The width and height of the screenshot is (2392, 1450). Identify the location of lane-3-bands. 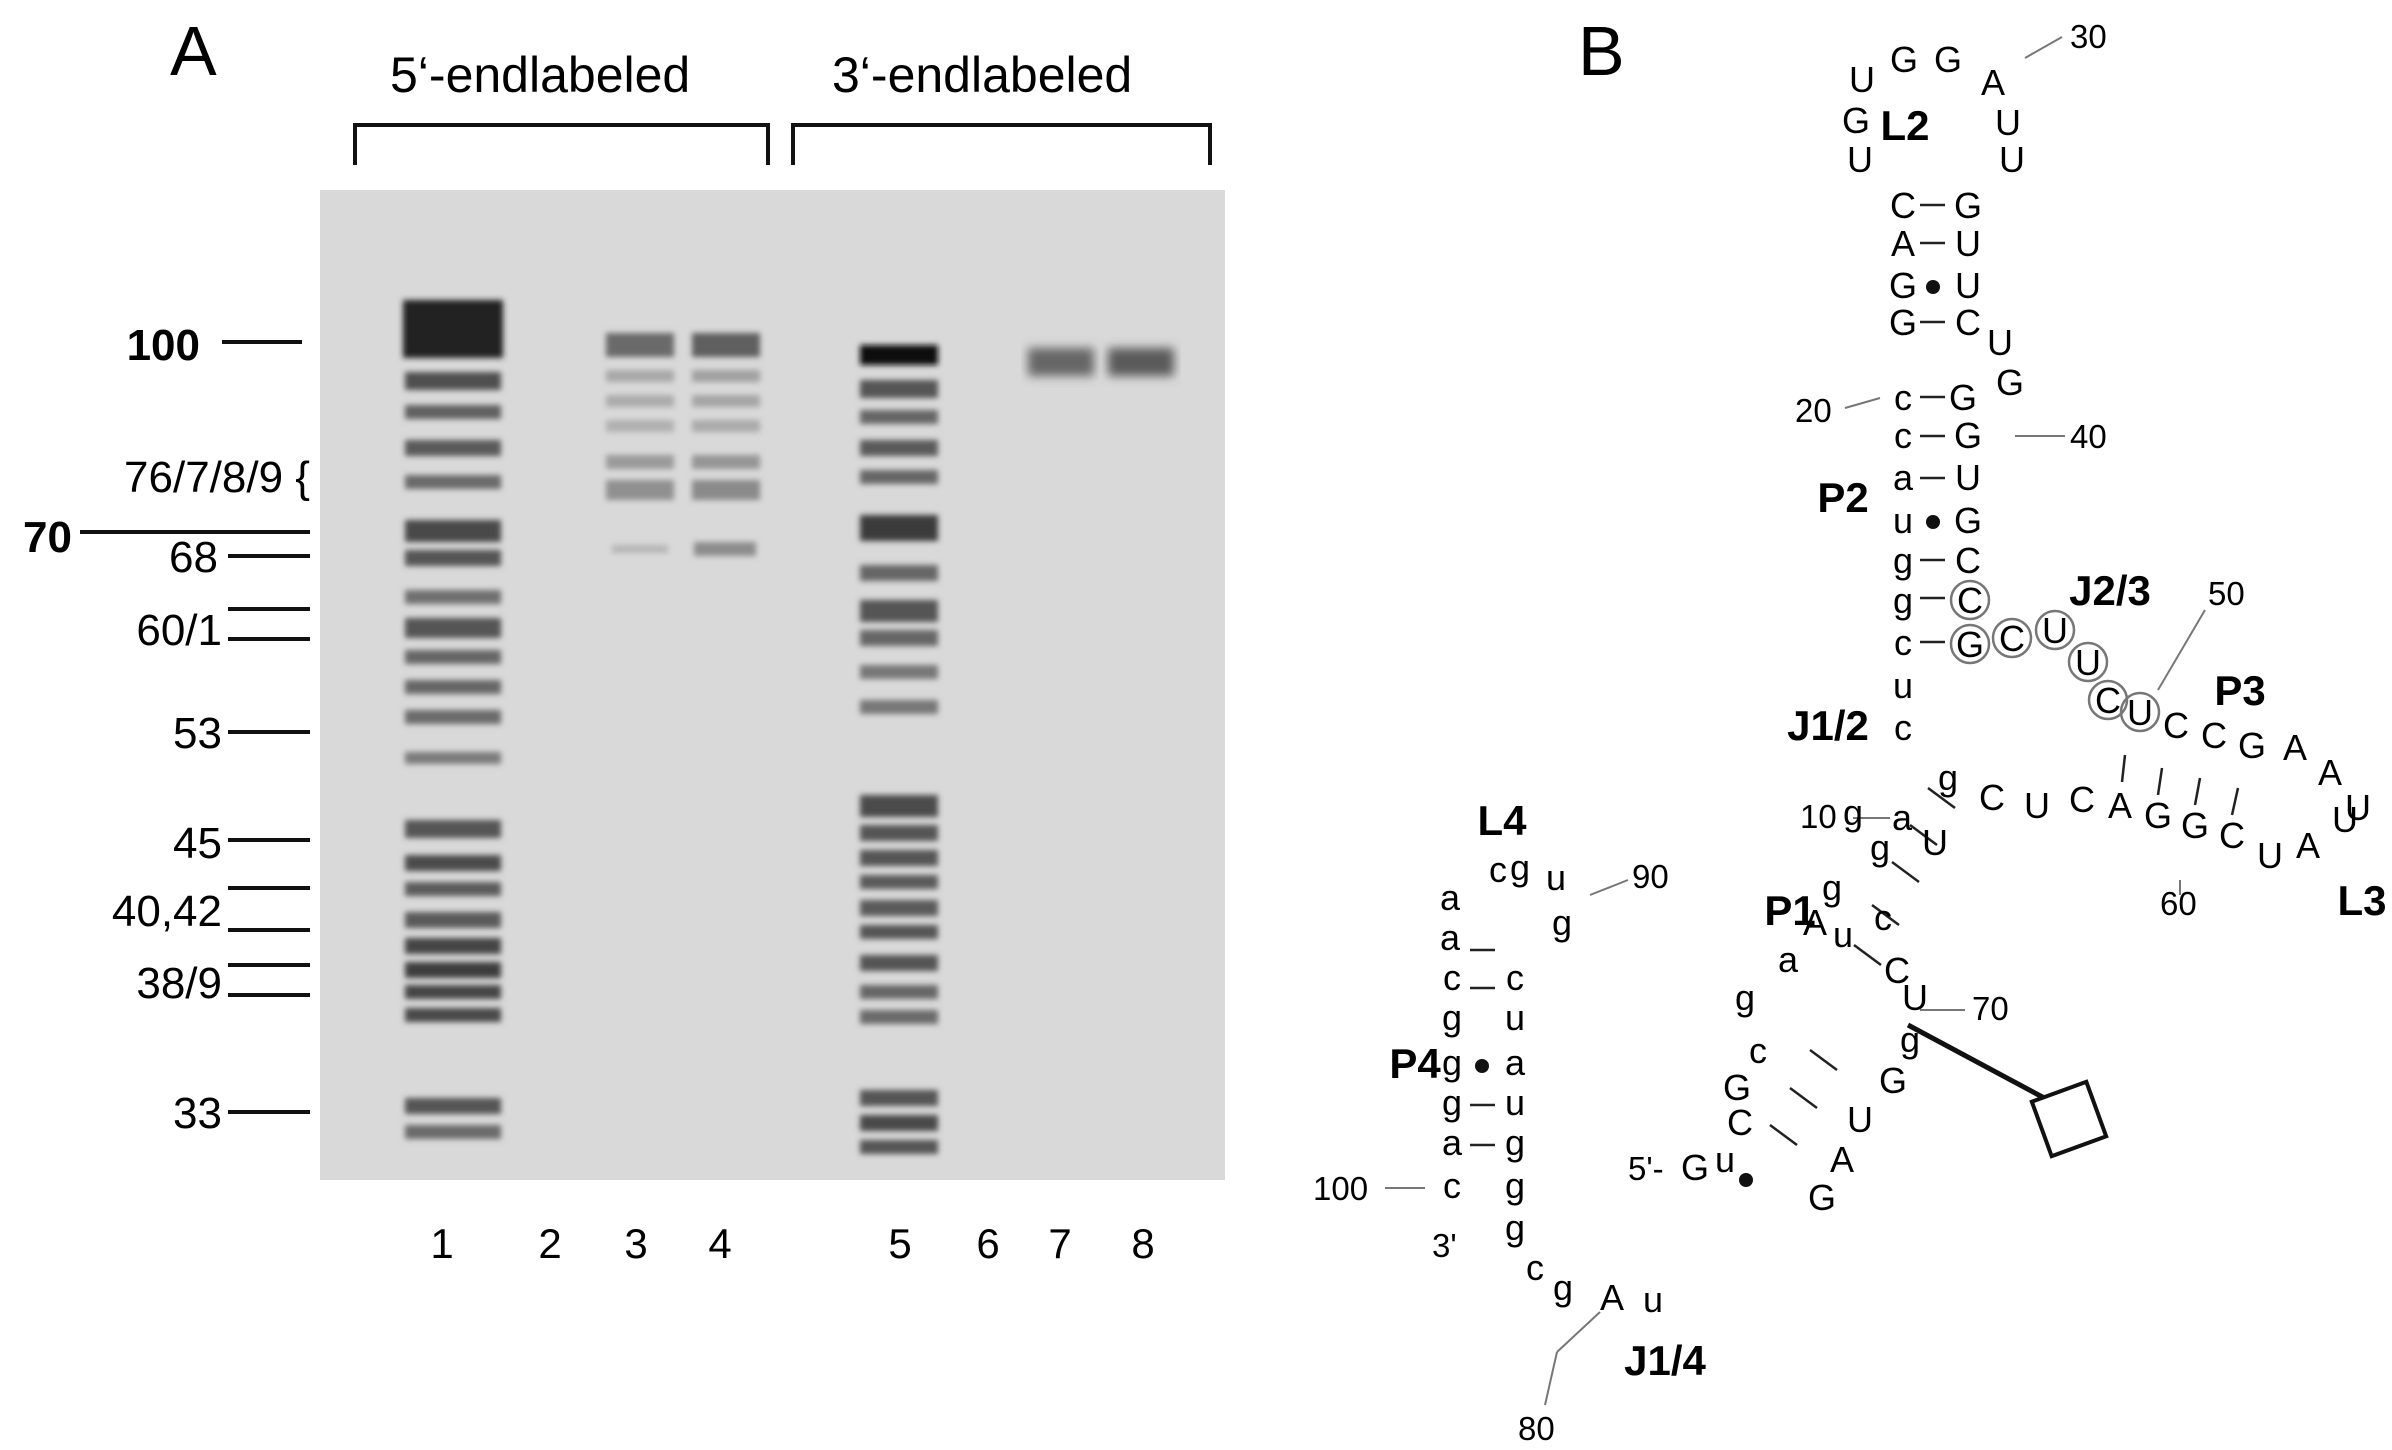
(640, 443).